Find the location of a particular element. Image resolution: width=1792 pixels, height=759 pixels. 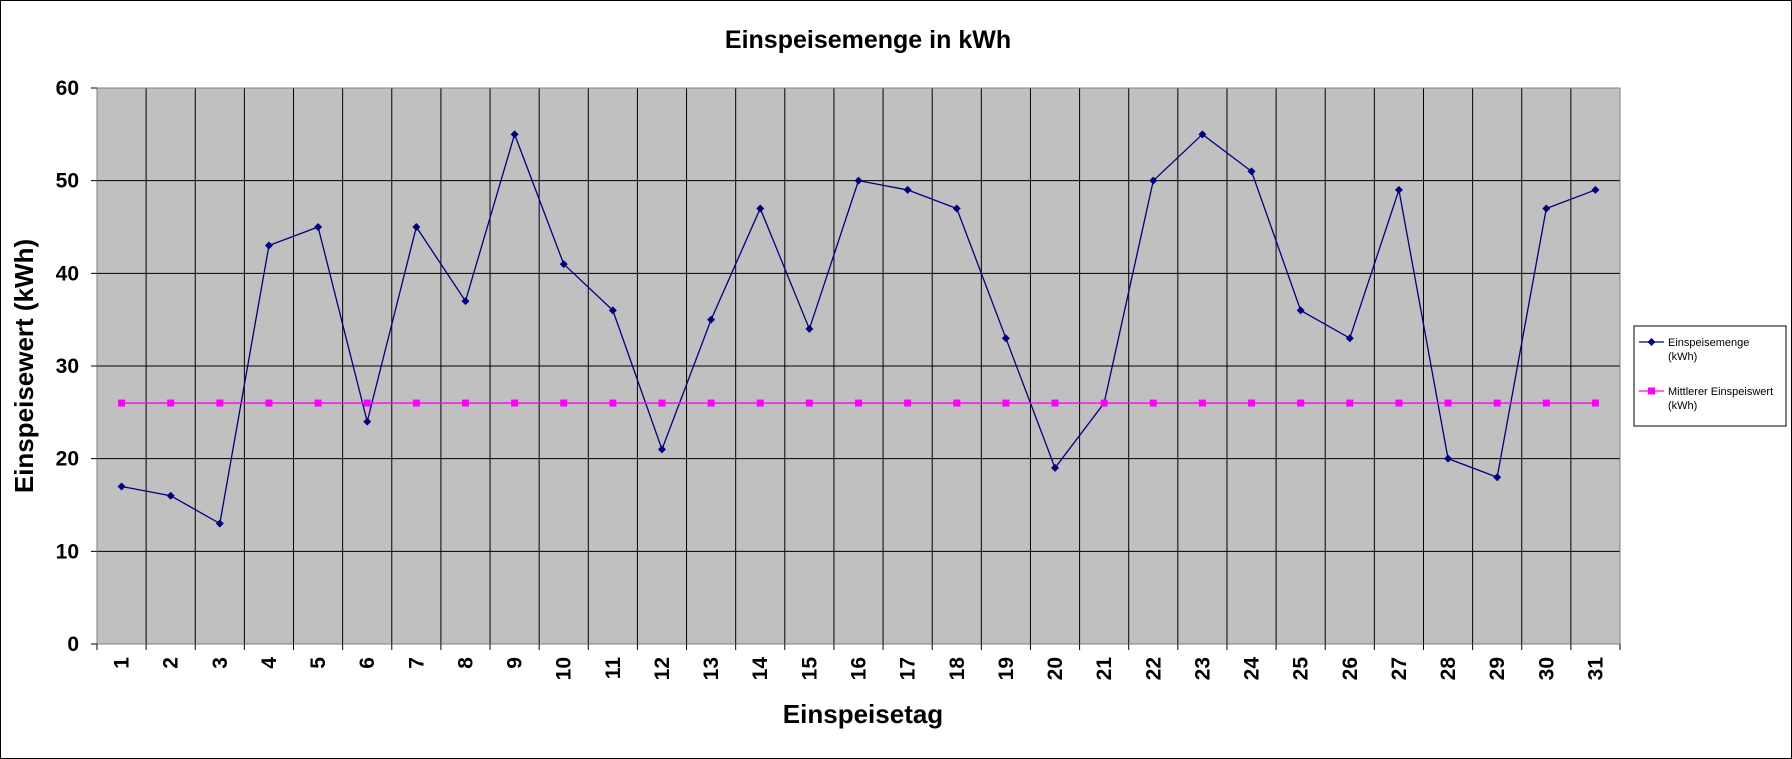

legend-label: Mittlerer Einspeiswert is located at coordinates (1720, 392).